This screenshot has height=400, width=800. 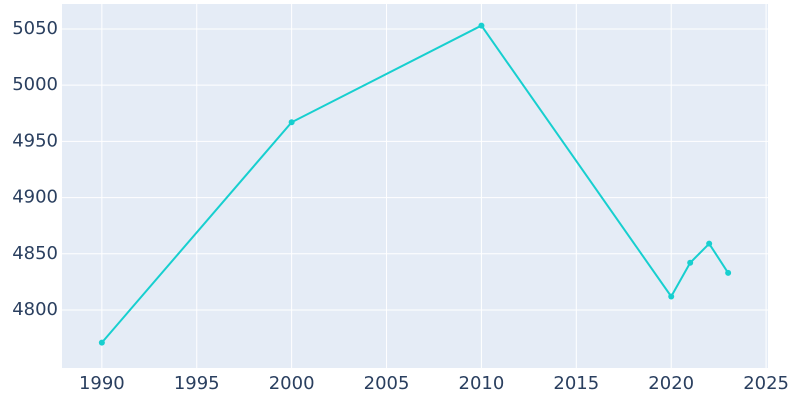 What do you see at coordinates (35, 140) in the screenshot?
I see `y-tick-label: 4950` at bounding box center [35, 140].